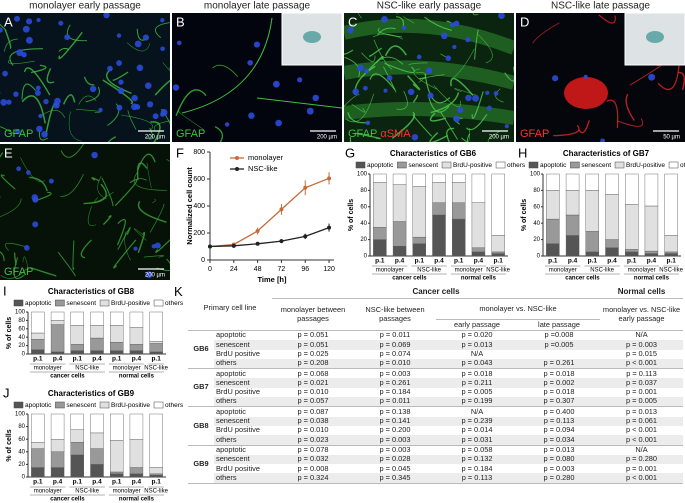 Image resolution: width=685 pixels, height=503 pixels. What do you see at coordinates (363, 207) in the screenshot?
I see `y-tick-label: 60` at bounding box center [363, 207].